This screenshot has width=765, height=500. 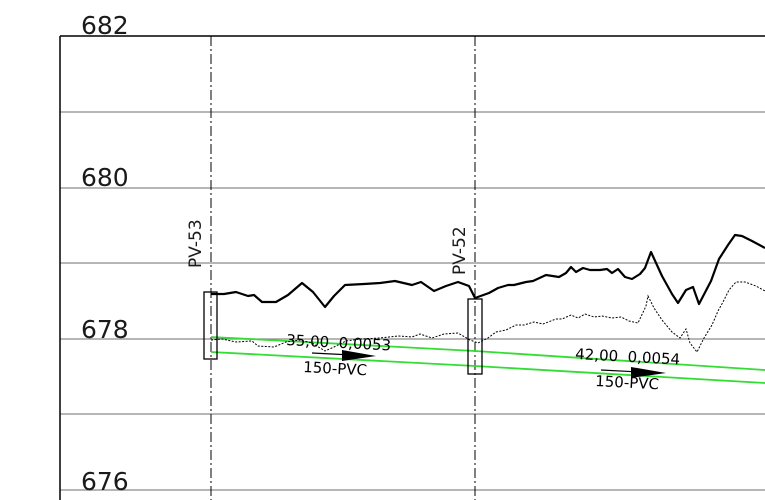 What do you see at coordinates (105, 253) in the screenshot?
I see `elevation-labels: 682 680 678 676` at bounding box center [105, 253].